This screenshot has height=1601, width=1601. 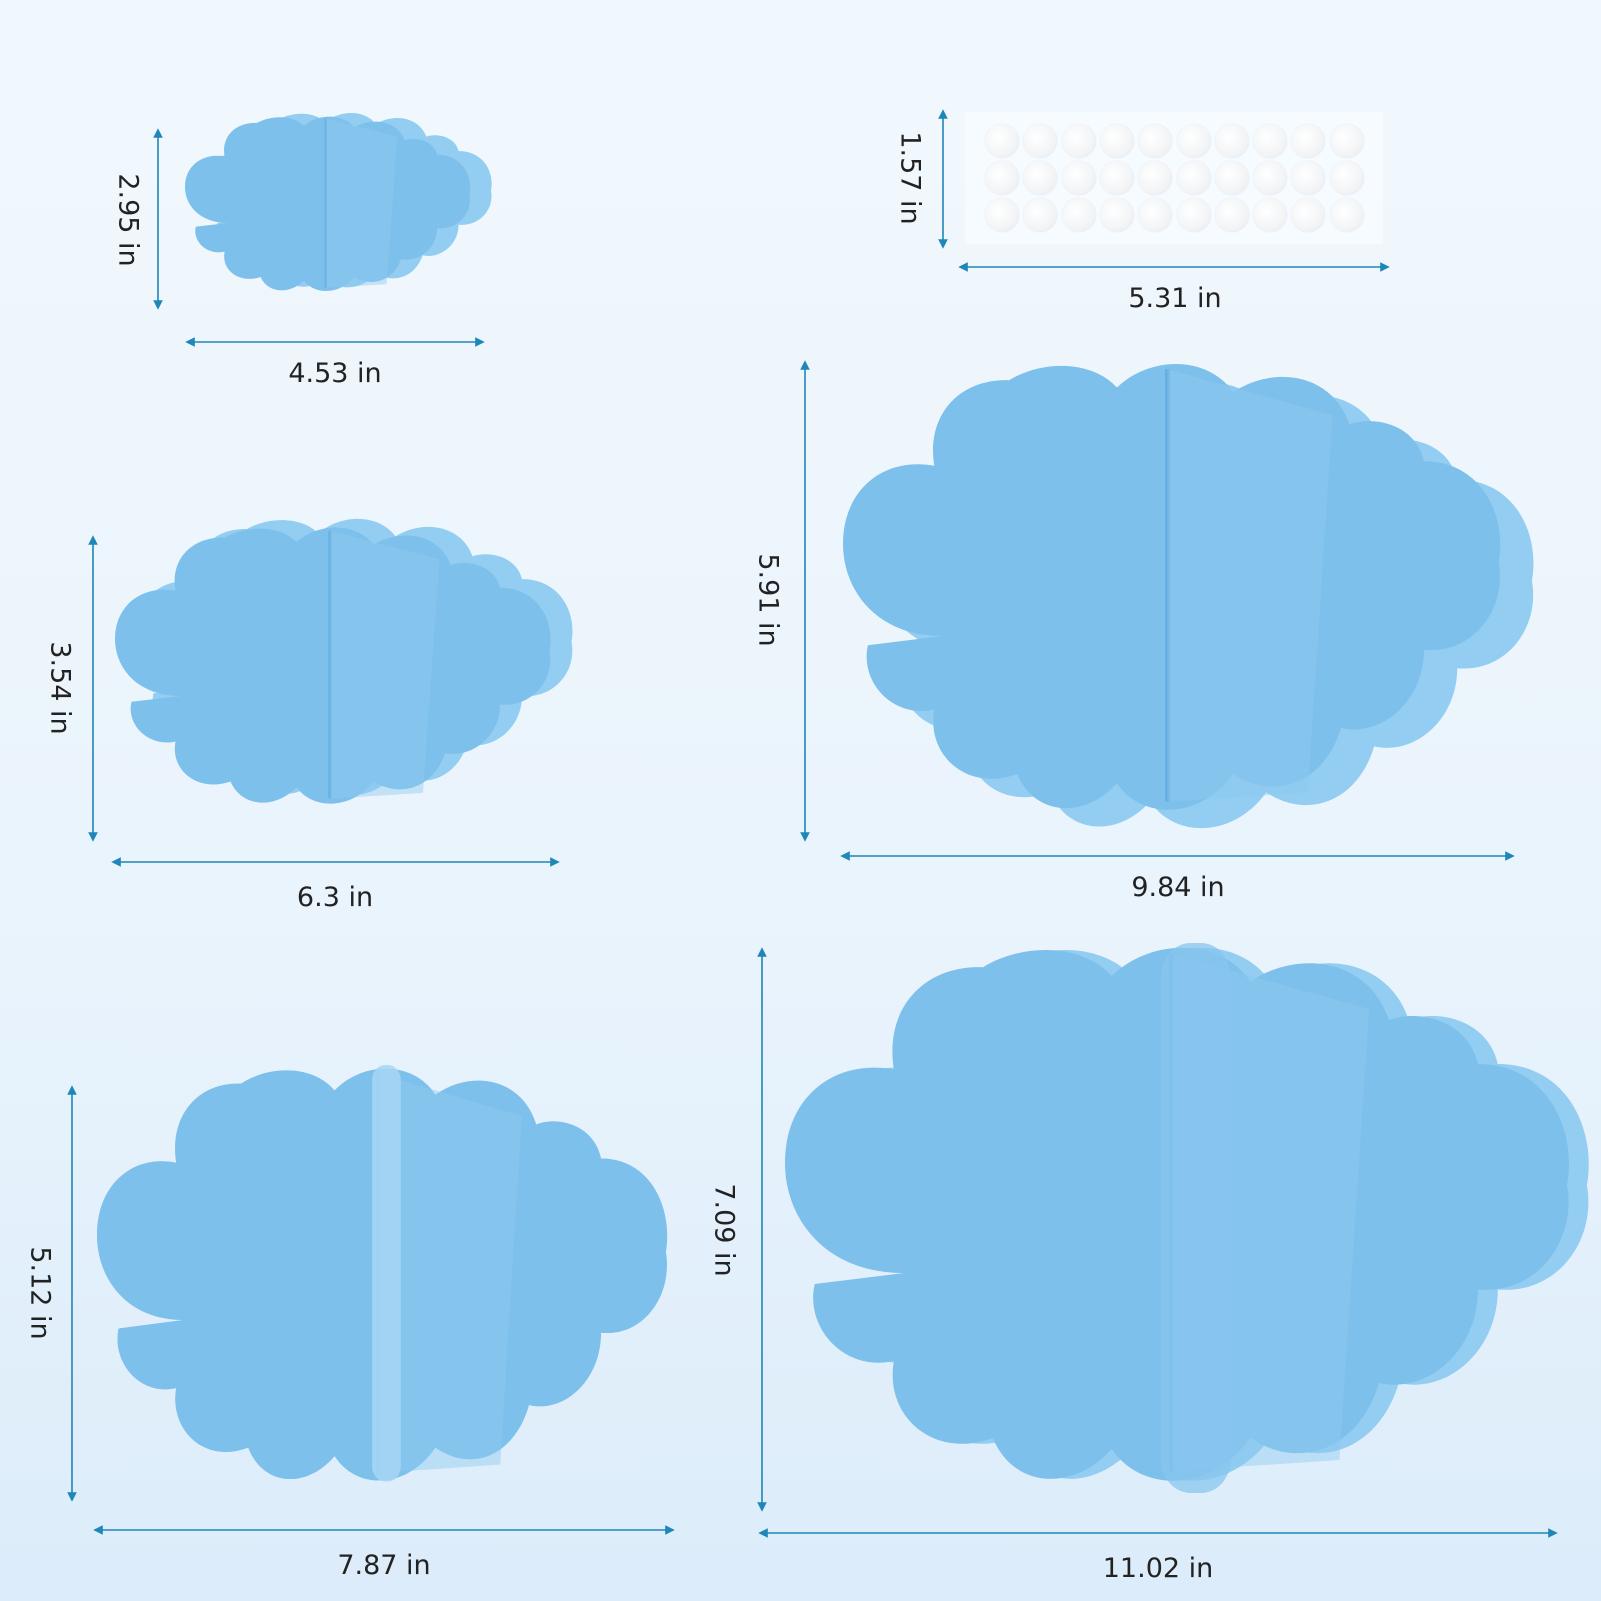 I want to click on cloud-xs-width-label: 4.53 in, so click(x=335, y=373).